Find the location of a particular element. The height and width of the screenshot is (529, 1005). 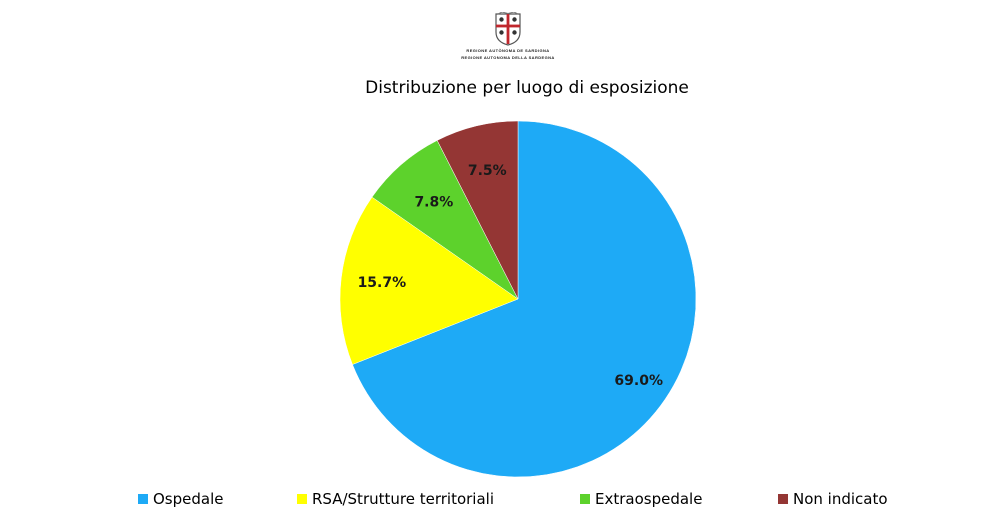

pie-labels: 69.0% 15.7% 7.8% 7.5% is located at coordinates (510, 276).